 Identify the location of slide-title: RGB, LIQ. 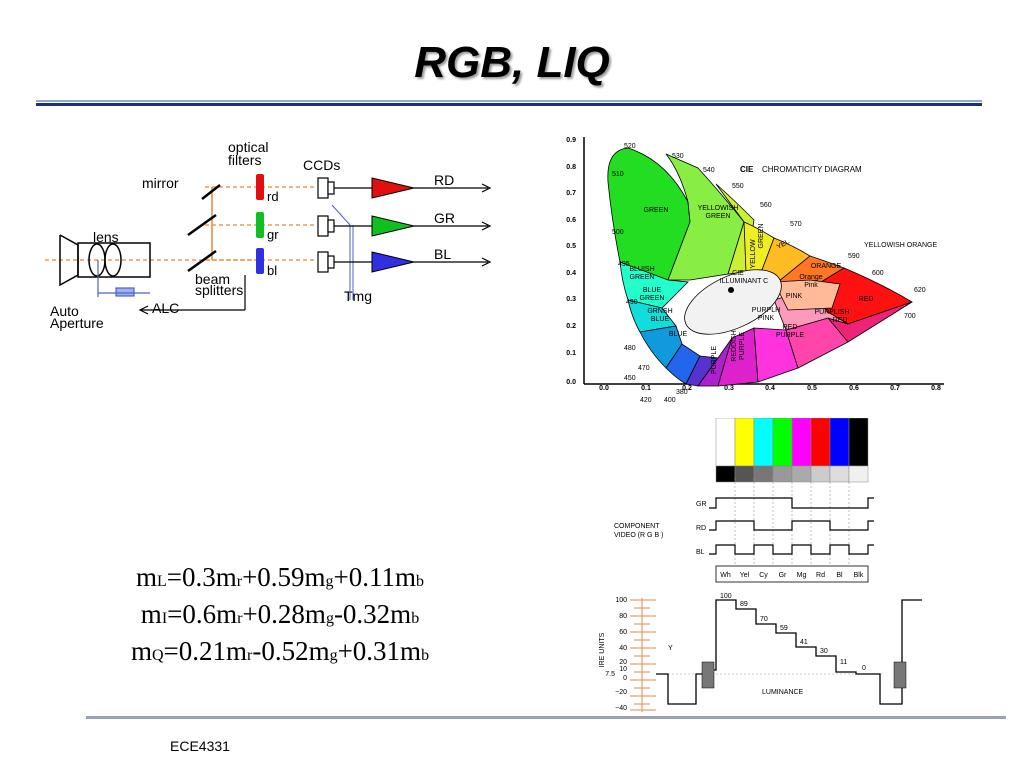
(512, 62).